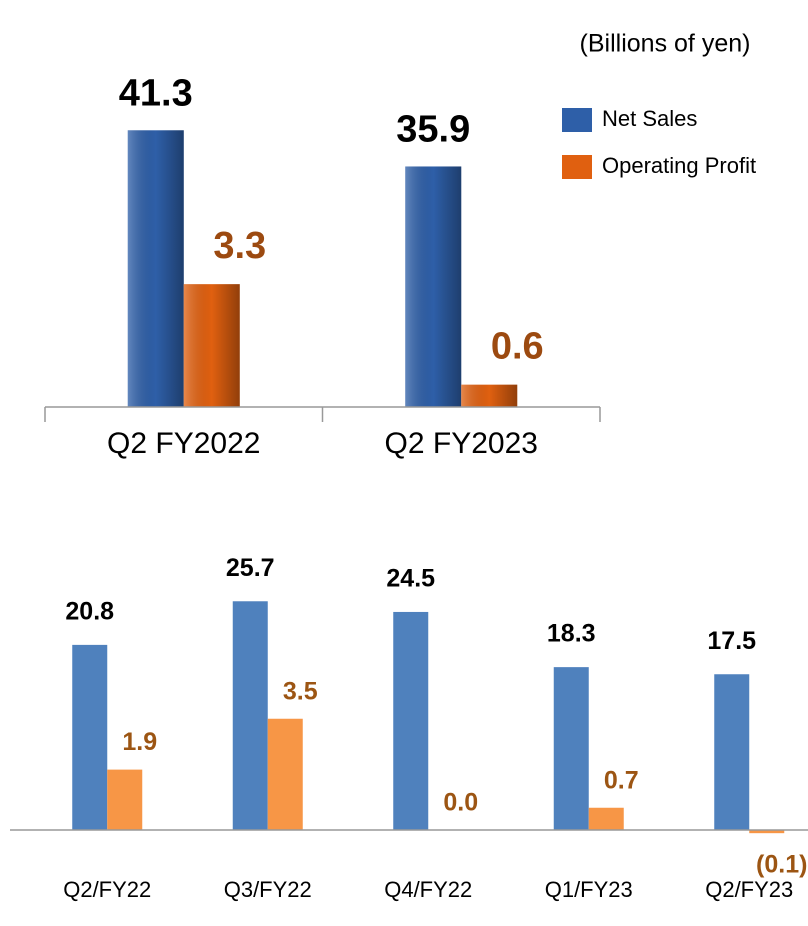 The image size is (808, 926). I want to click on value-label: 25.7, so click(250, 568).